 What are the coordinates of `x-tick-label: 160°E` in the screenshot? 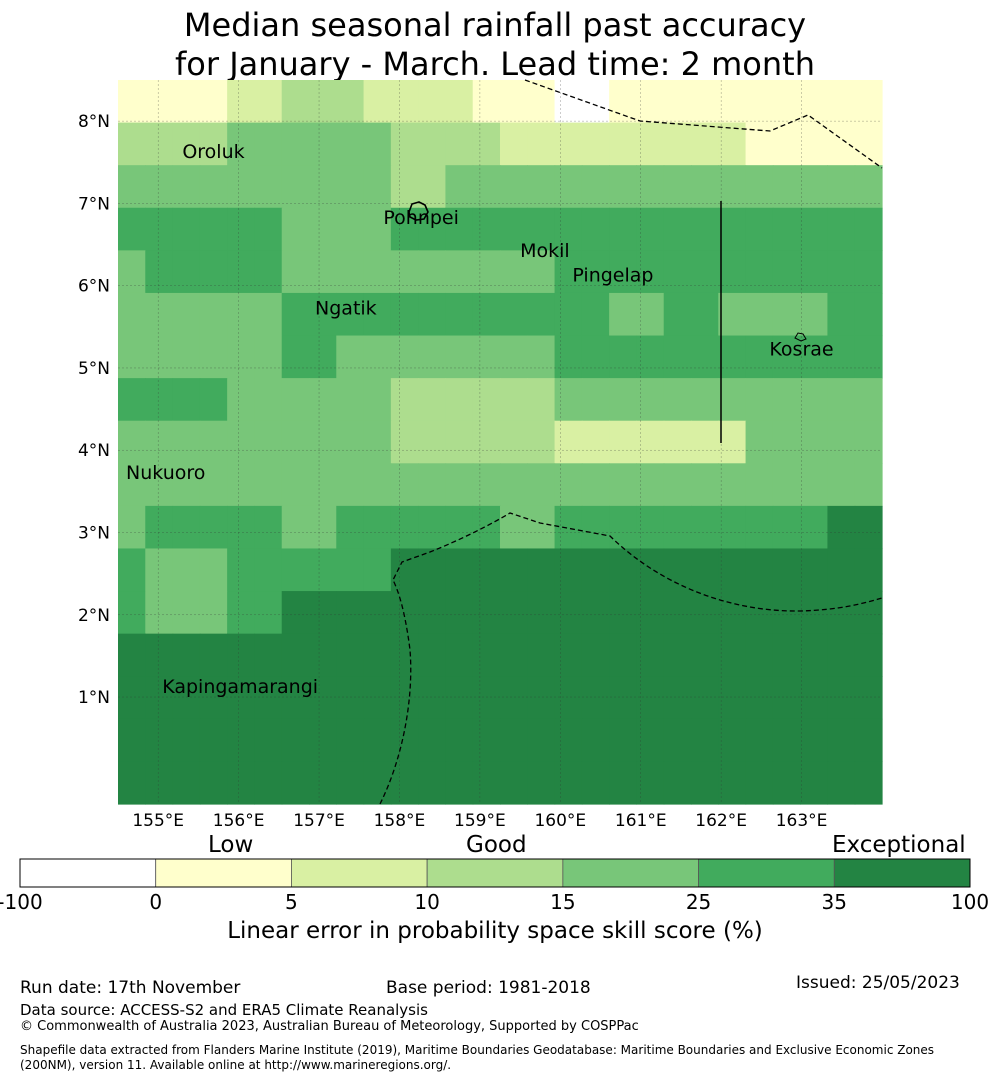 It's located at (560, 820).